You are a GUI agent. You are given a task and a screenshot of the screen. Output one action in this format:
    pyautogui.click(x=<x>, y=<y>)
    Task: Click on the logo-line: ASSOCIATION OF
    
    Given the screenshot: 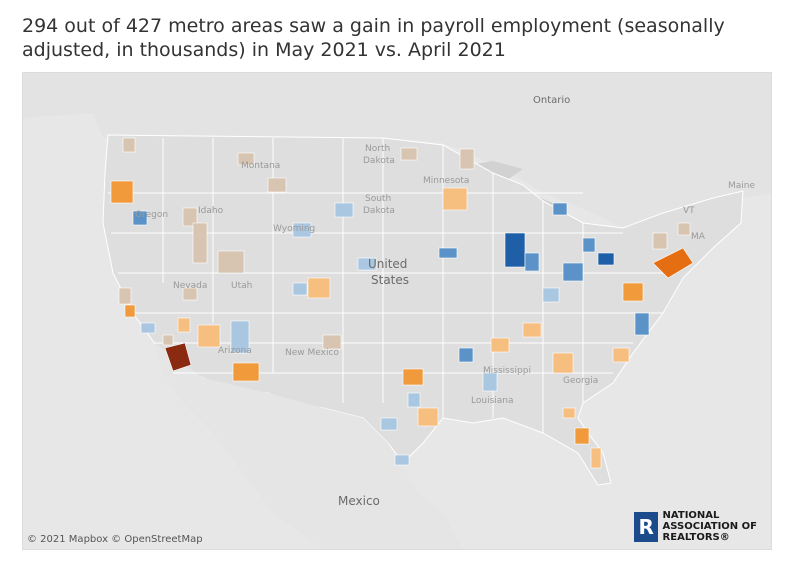 What is the action you would take?
    pyautogui.click(x=709, y=526)
    